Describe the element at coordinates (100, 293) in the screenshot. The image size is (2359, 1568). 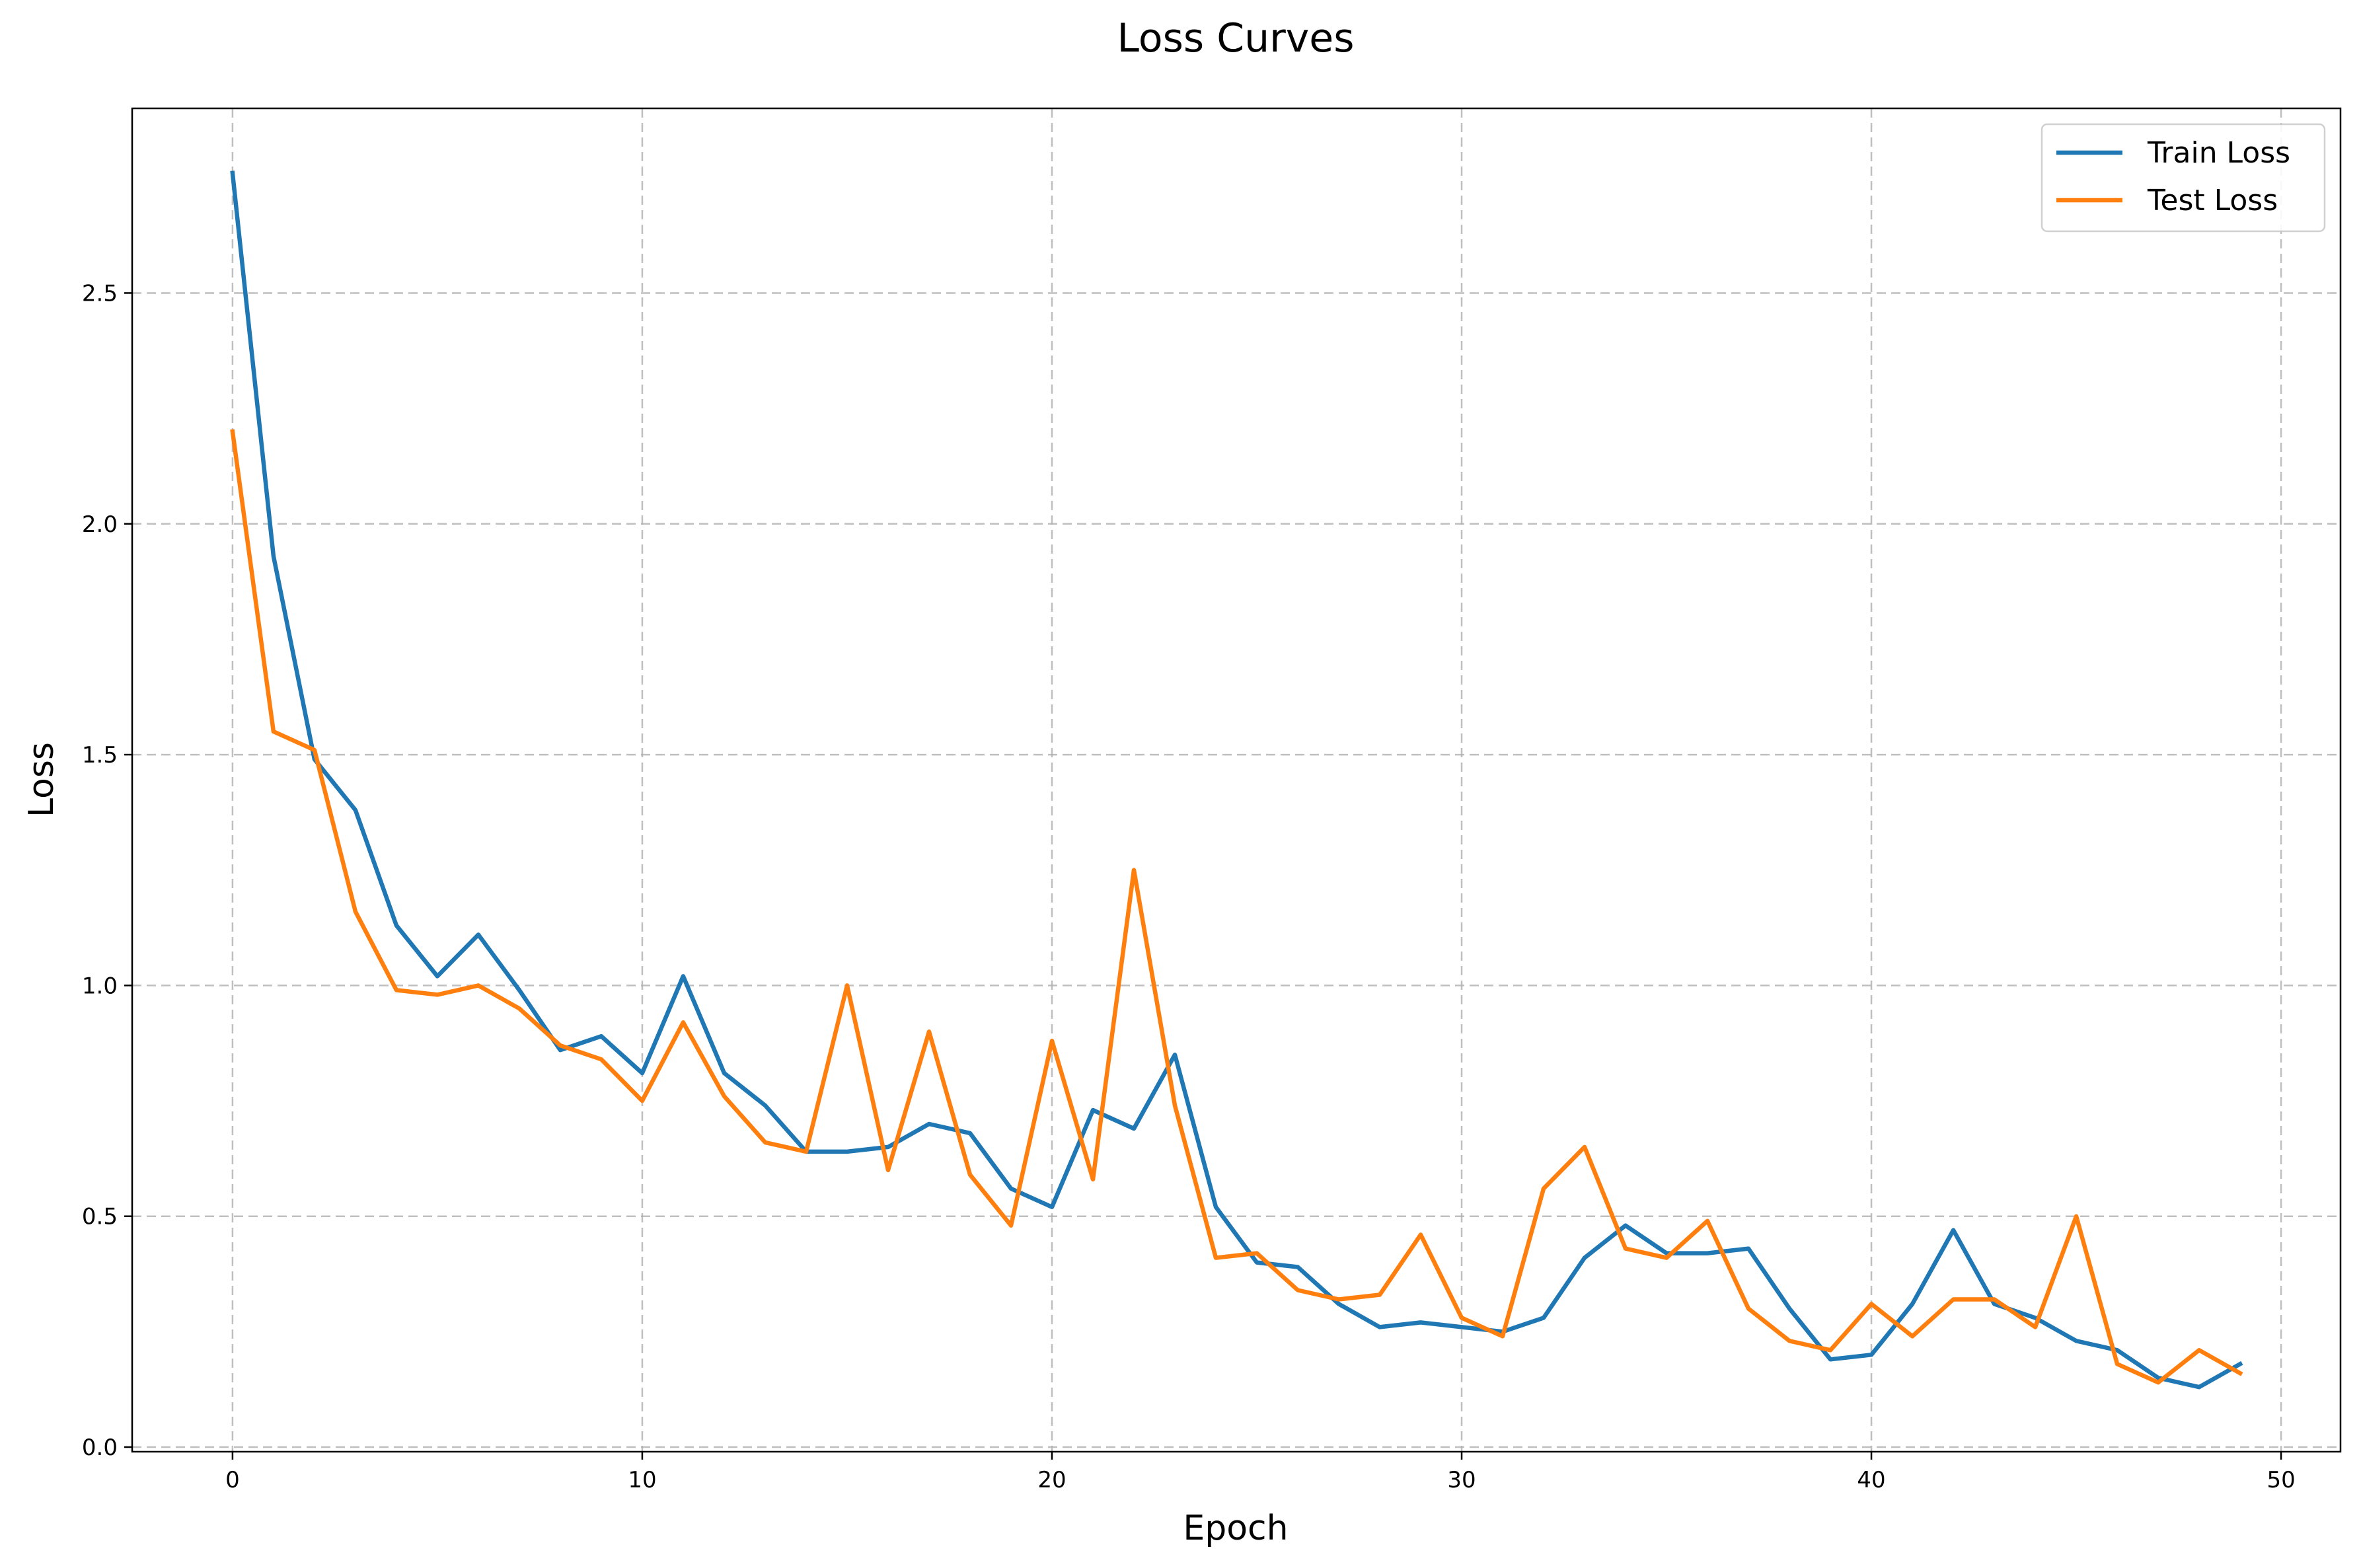
I see `y-tick-label: 2.5` at that location.